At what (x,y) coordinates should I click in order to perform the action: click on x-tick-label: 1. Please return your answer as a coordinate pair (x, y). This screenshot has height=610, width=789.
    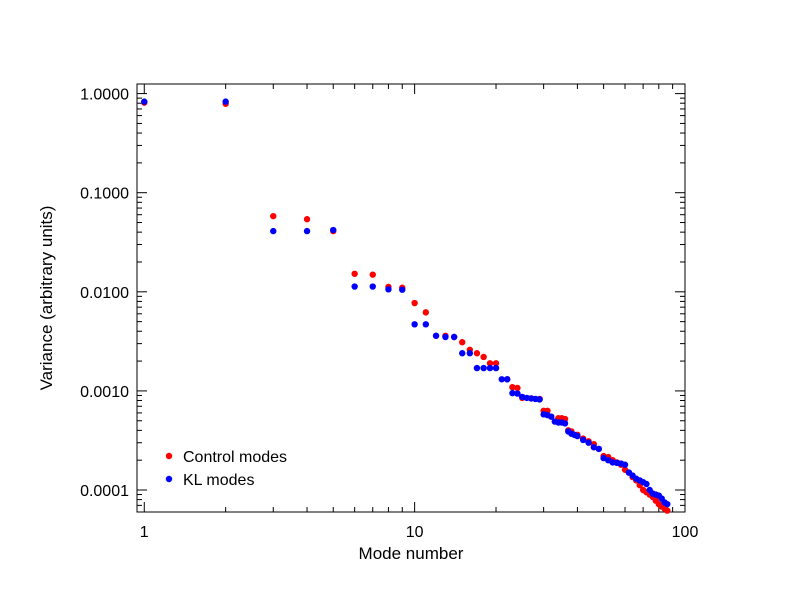
    Looking at the image, I should click on (144, 532).